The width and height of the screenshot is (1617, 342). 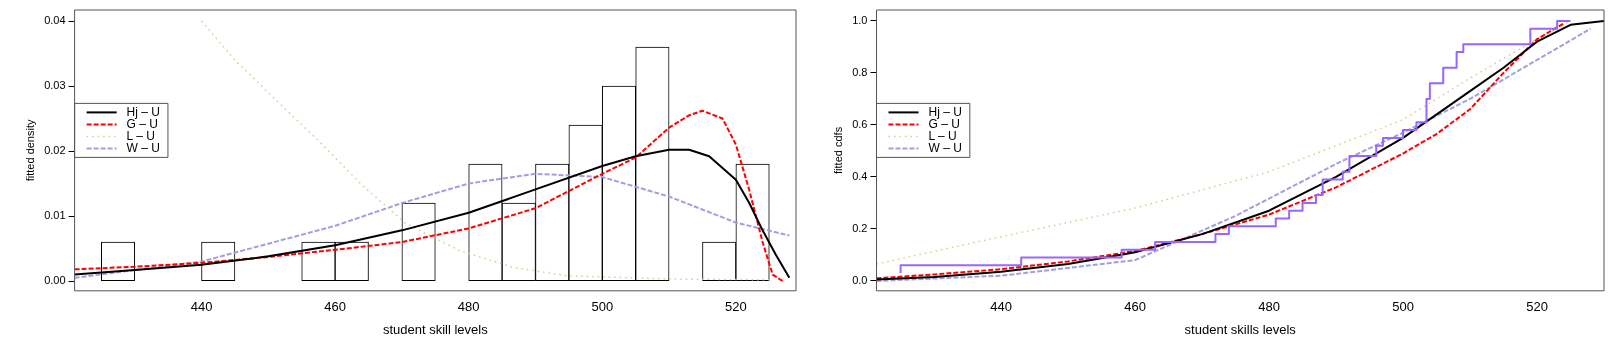 What do you see at coordinates (860, 175) in the screenshot?
I see `y-tick-label: 0.4` at bounding box center [860, 175].